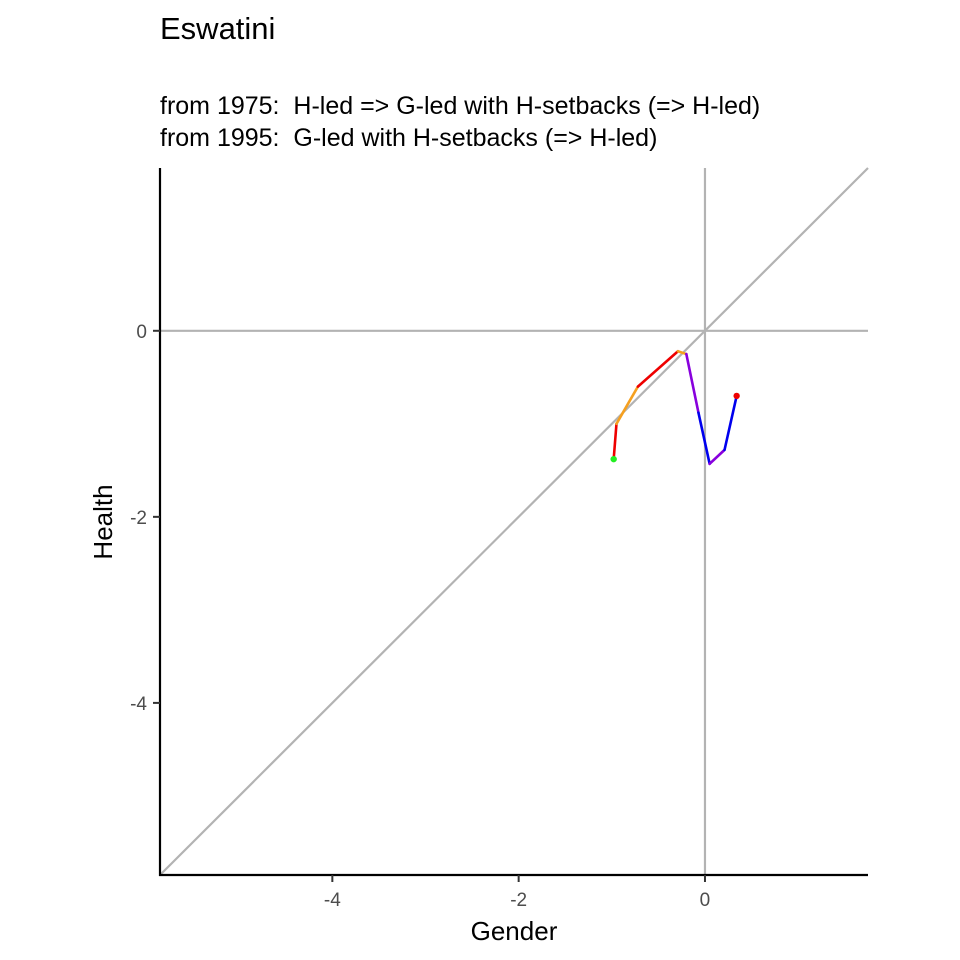 The height and width of the screenshot is (960, 960). I want to click on endpoint-markers, so click(675, 427).